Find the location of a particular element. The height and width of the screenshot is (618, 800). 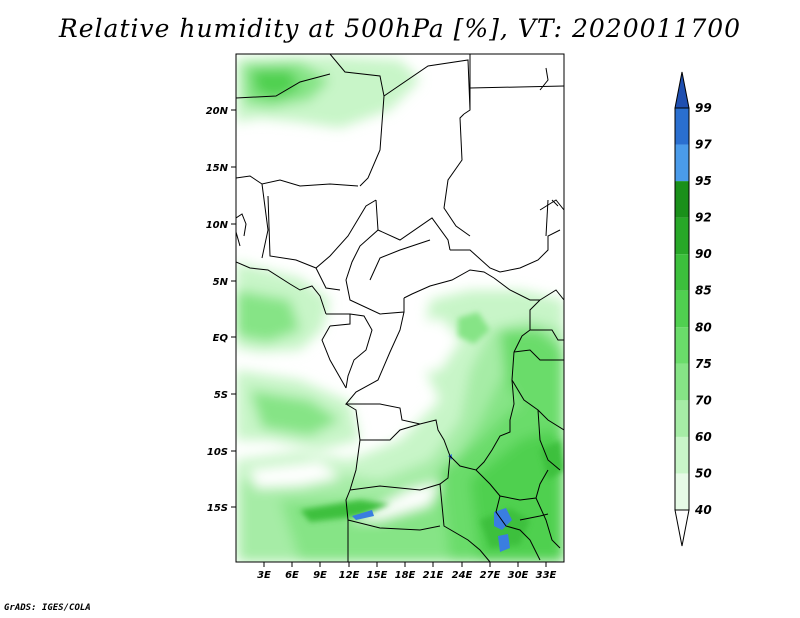

lon-tick-label: 18E is located at coordinates (405, 575).